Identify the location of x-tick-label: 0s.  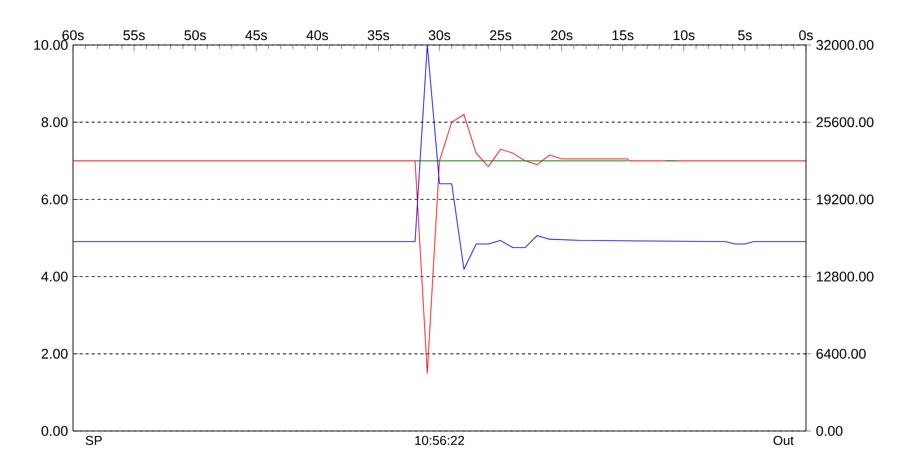
(806, 35).